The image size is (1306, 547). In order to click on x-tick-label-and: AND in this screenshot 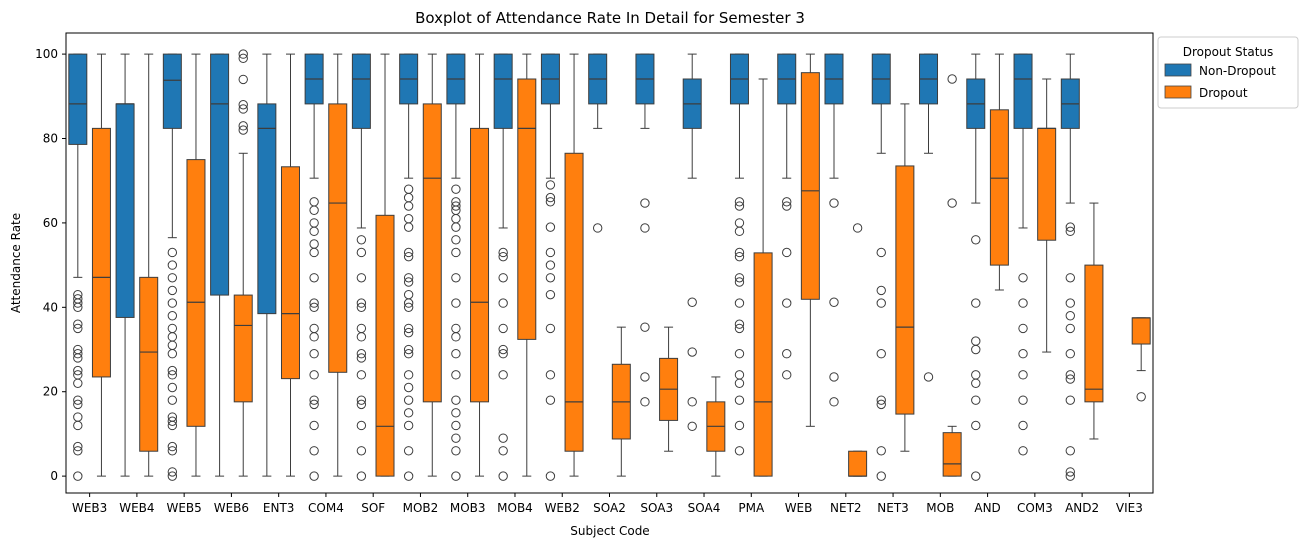, I will do `click(987, 508)`.